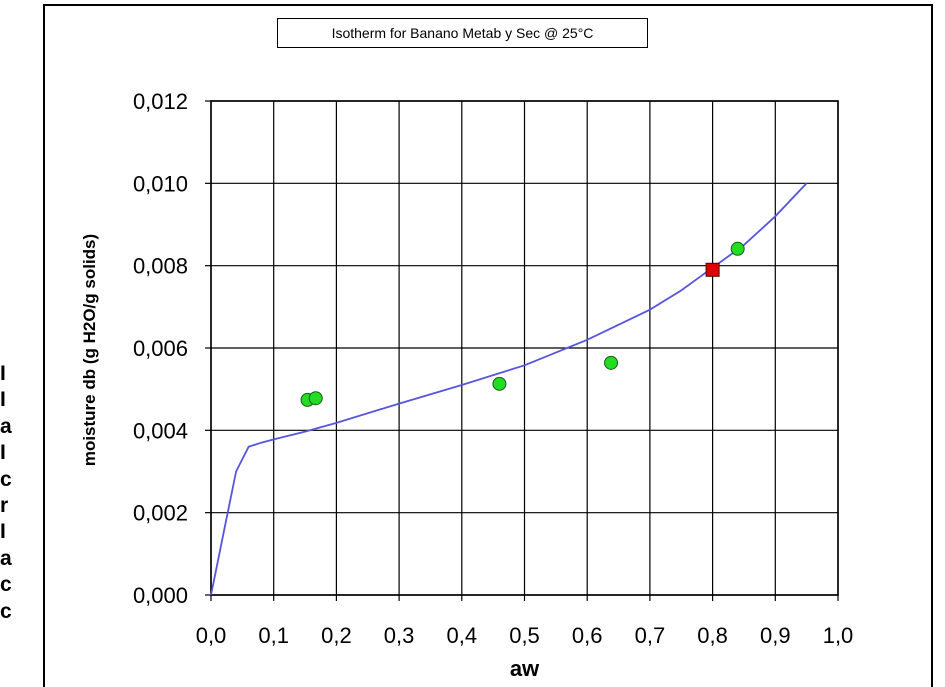 The width and height of the screenshot is (945, 687). Describe the element at coordinates (650, 635) in the screenshot. I see `x-tick-label: 0,7` at that location.